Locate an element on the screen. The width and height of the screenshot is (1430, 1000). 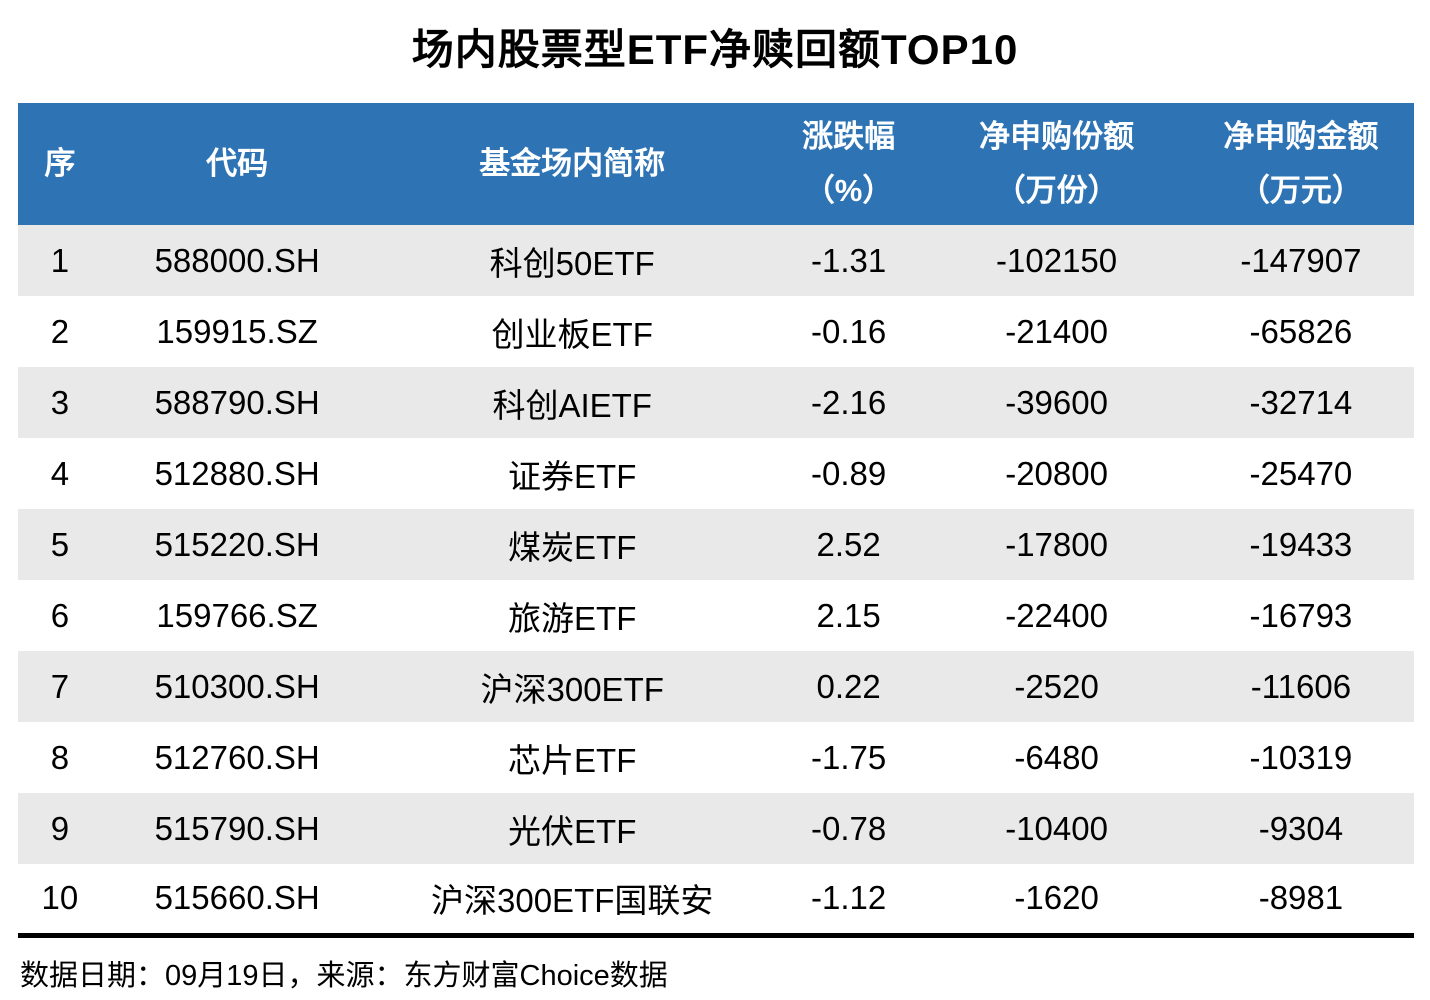
cell-net-shares: -22400 is located at coordinates (1056, 615).